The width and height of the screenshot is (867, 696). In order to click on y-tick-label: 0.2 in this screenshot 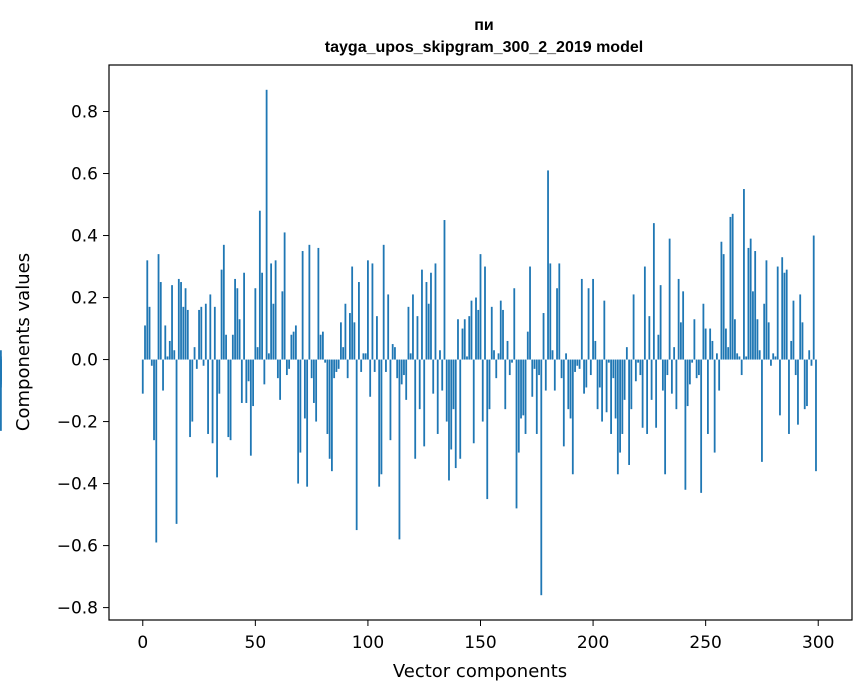, I will do `click(84, 299)`.